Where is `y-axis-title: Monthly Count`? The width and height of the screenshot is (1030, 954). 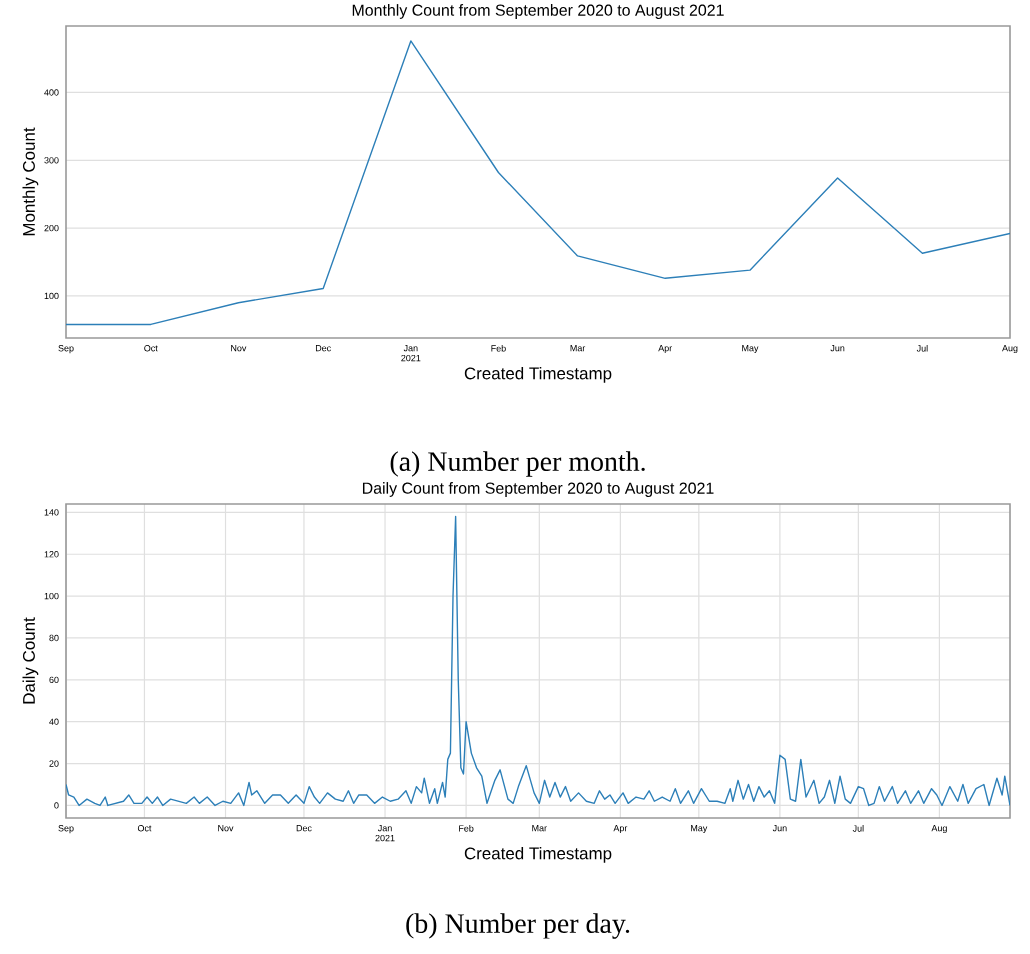
y-axis-title: Monthly Count is located at coordinates (30, 181).